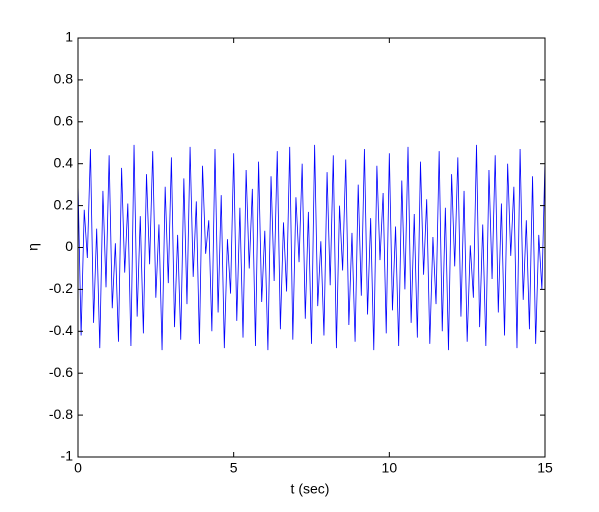  Describe the element at coordinates (61, 330) in the screenshot. I see `y-tick-label: -0.4` at that location.